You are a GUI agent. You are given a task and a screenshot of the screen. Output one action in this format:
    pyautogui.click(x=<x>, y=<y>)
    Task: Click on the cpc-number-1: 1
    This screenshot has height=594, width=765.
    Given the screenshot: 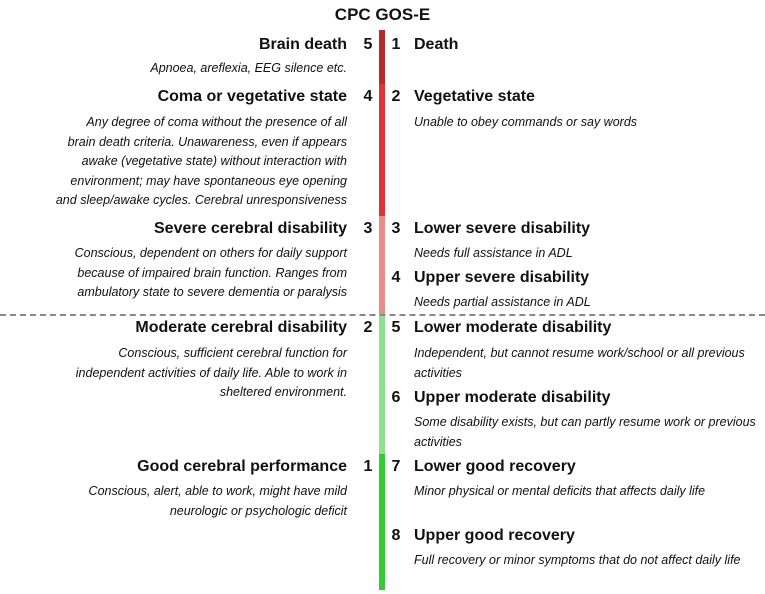 What is the action you would take?
    pyautogui.click(x=368, y=466)
    